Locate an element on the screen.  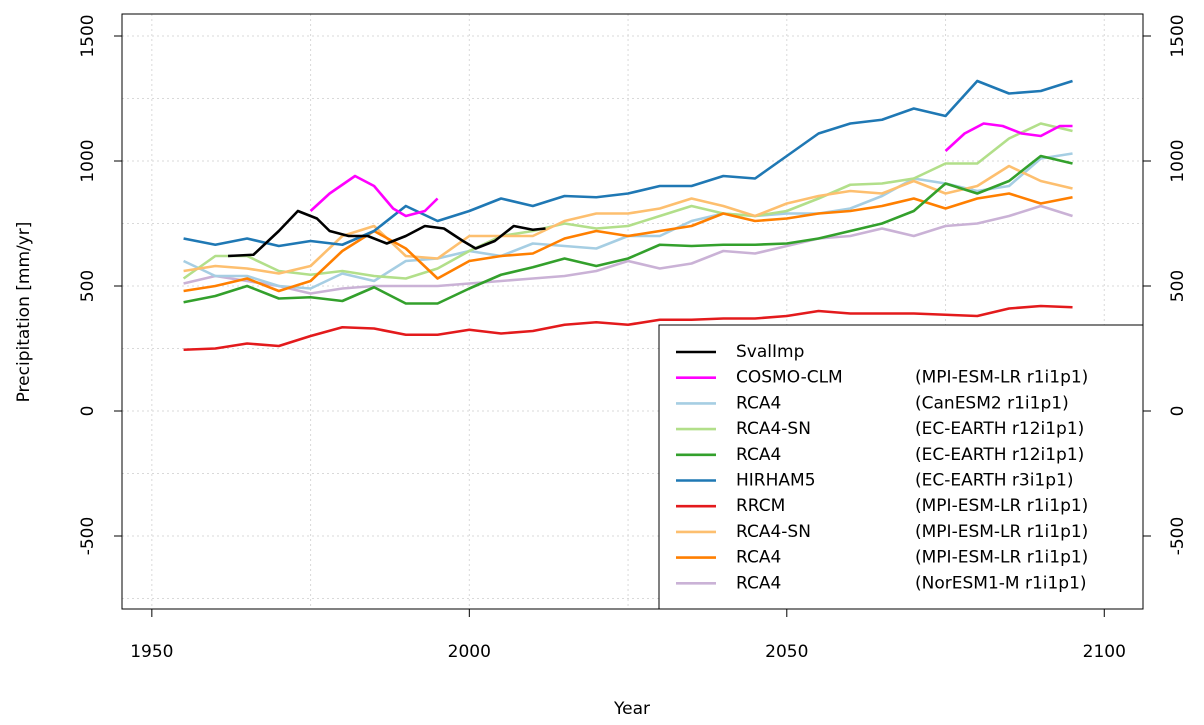
y2-tick-label: 1500 is located at coordinates (1178, 35).